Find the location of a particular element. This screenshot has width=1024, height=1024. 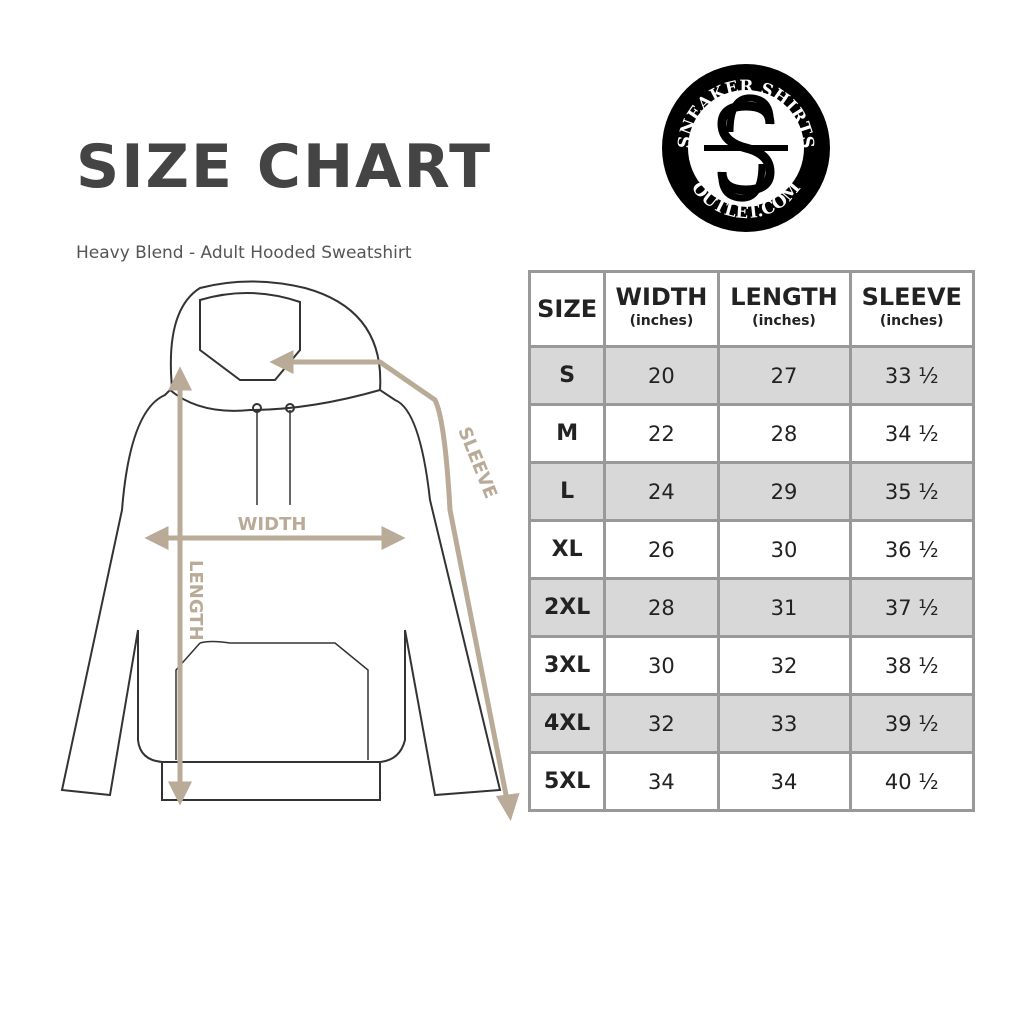

table-row: XL 26 30 36 ½ is located at coordinates (751, 549).